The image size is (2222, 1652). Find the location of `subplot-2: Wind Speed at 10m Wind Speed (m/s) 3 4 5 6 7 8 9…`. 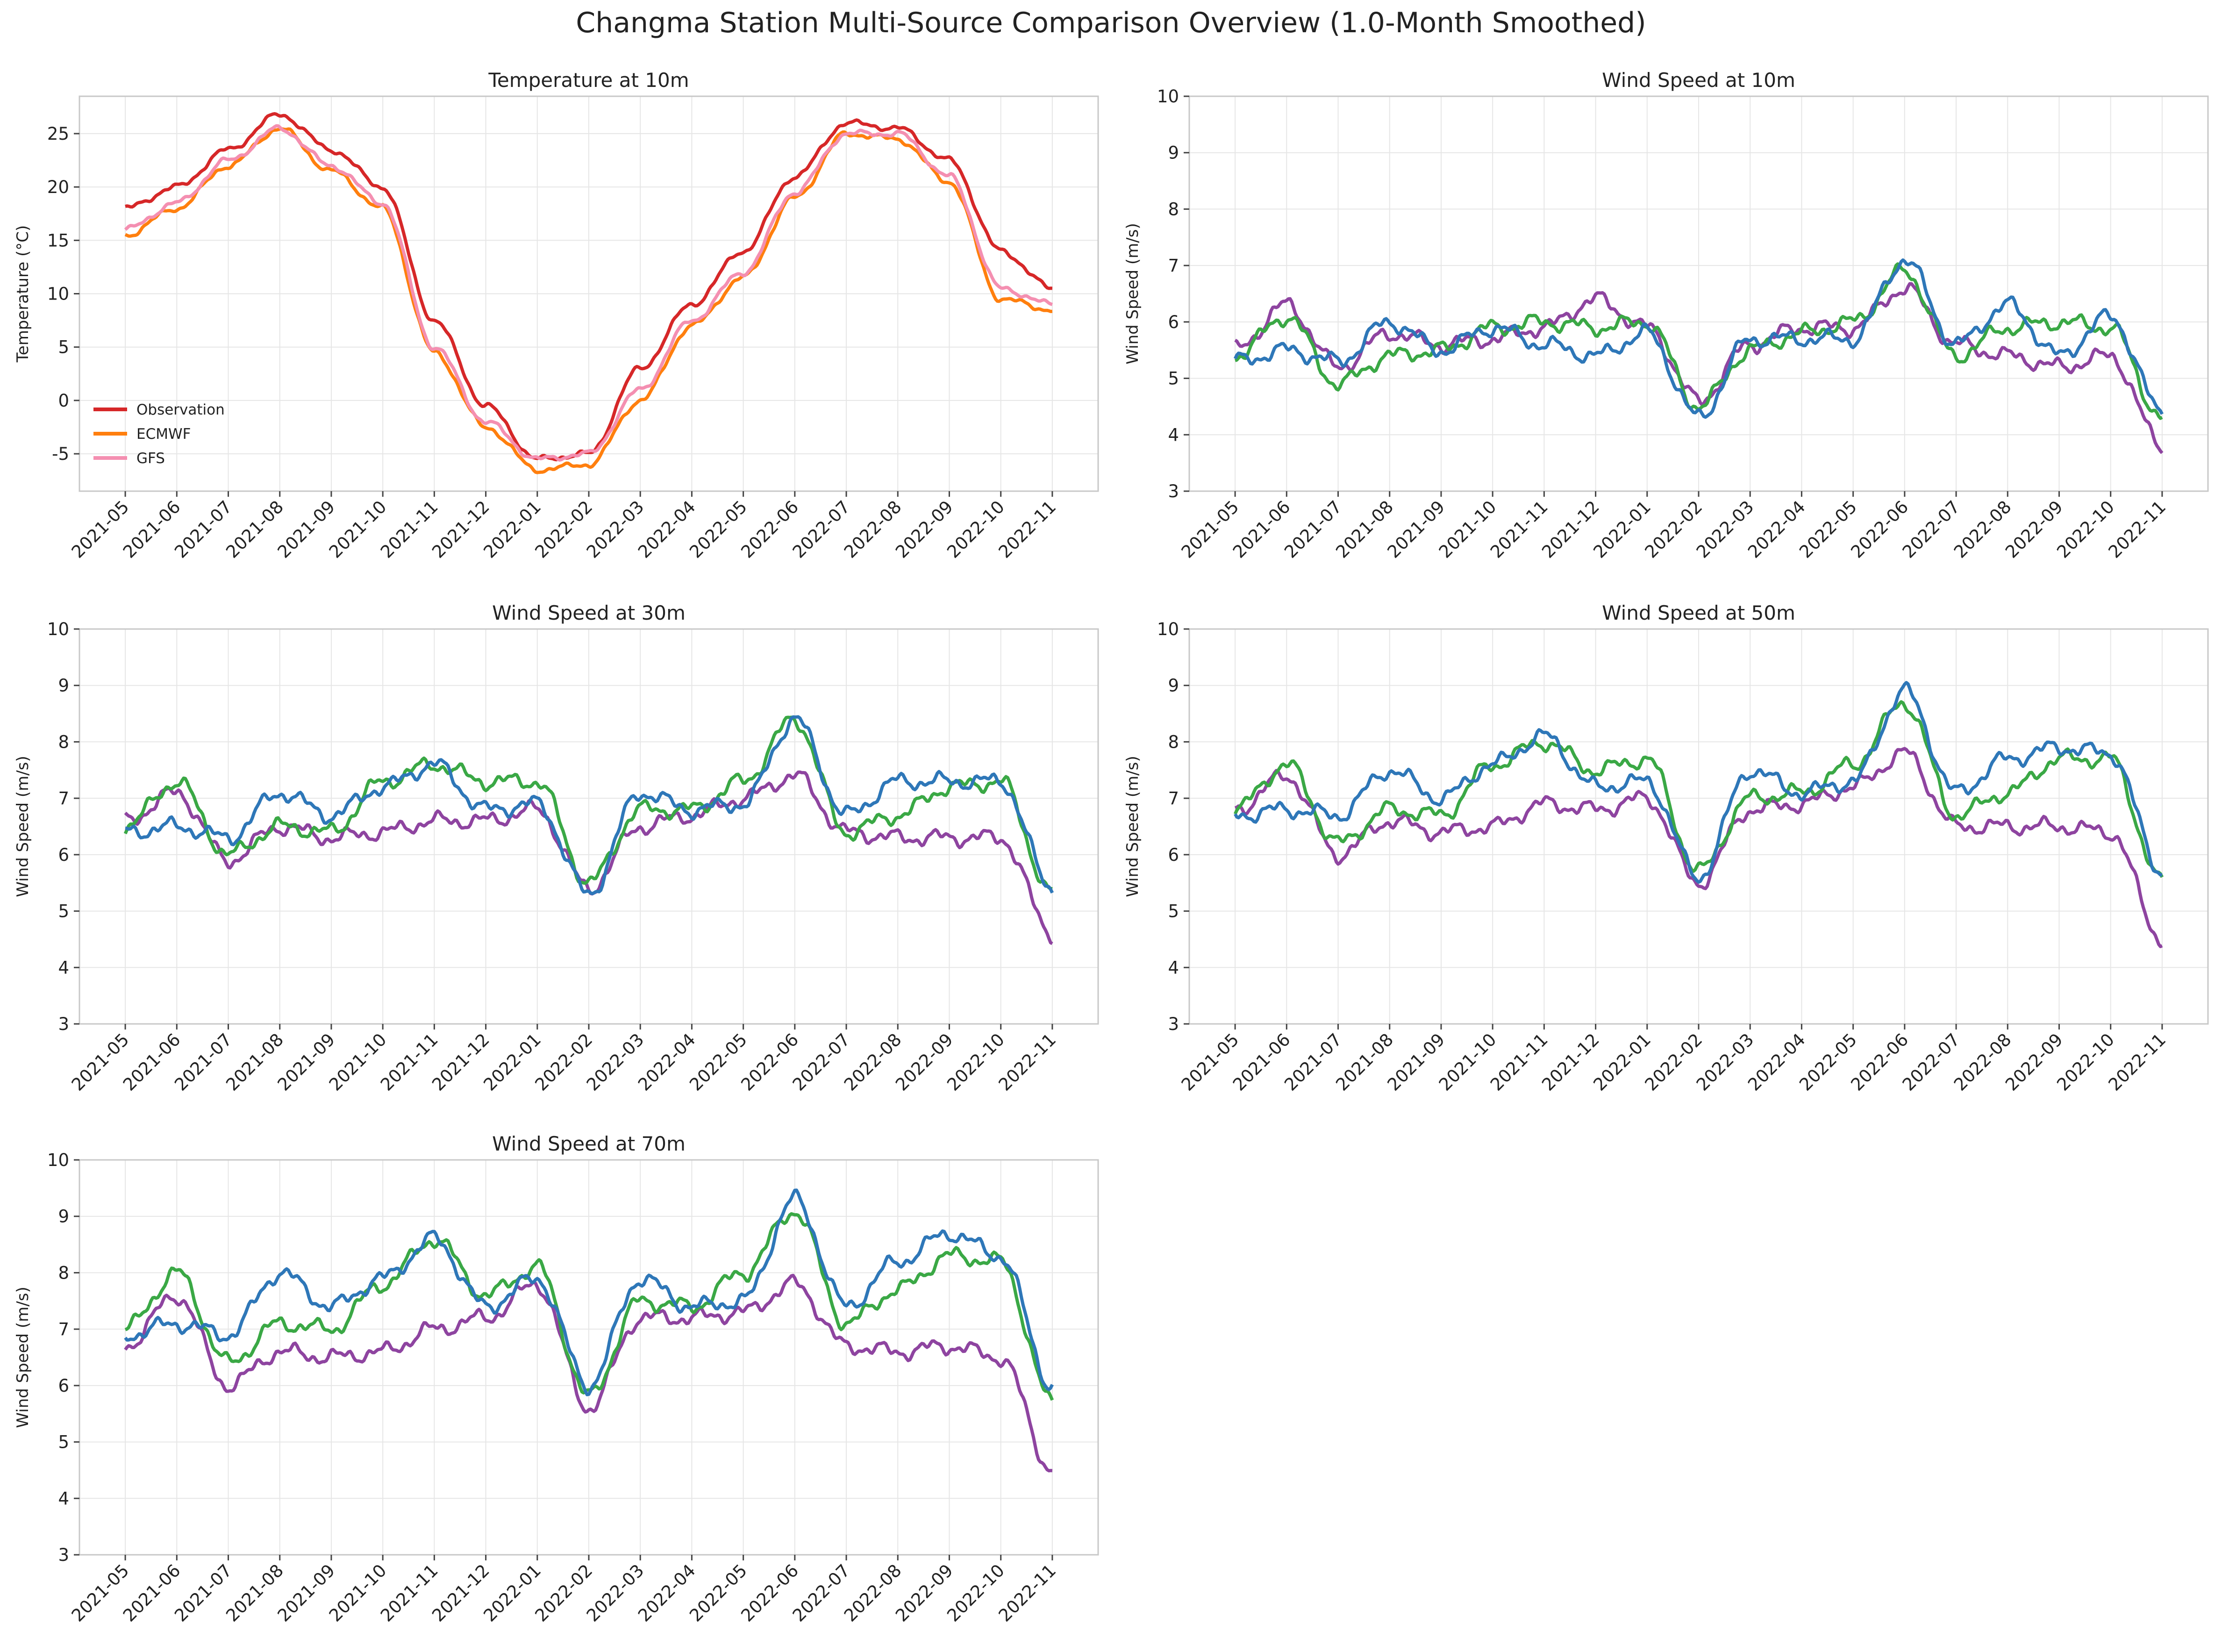

subplot-2: Wind Speed at 10m Wind Speed (m/s) 3 4 5 6 7 8 9… is located at coordinates (1666, 315).